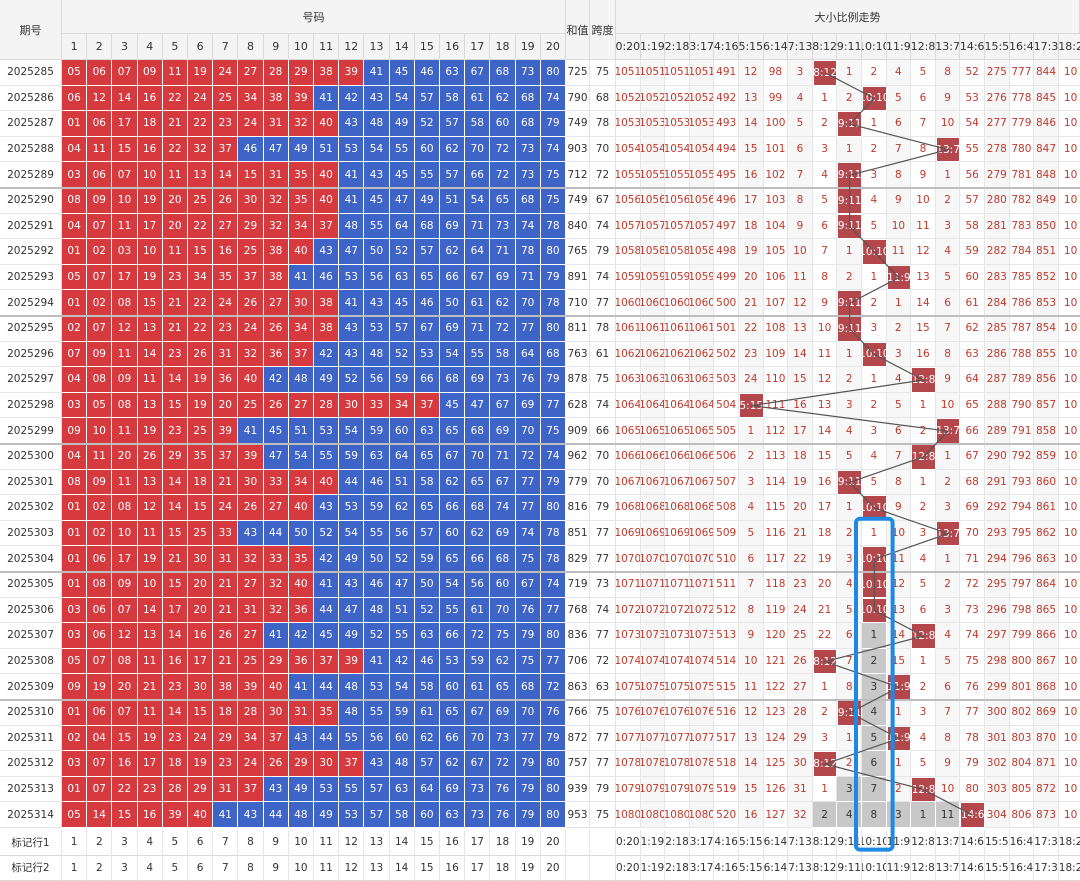 This screenshot has height=881, width=1080. I want to click on small-number-cell: 27, so click(226, 226).